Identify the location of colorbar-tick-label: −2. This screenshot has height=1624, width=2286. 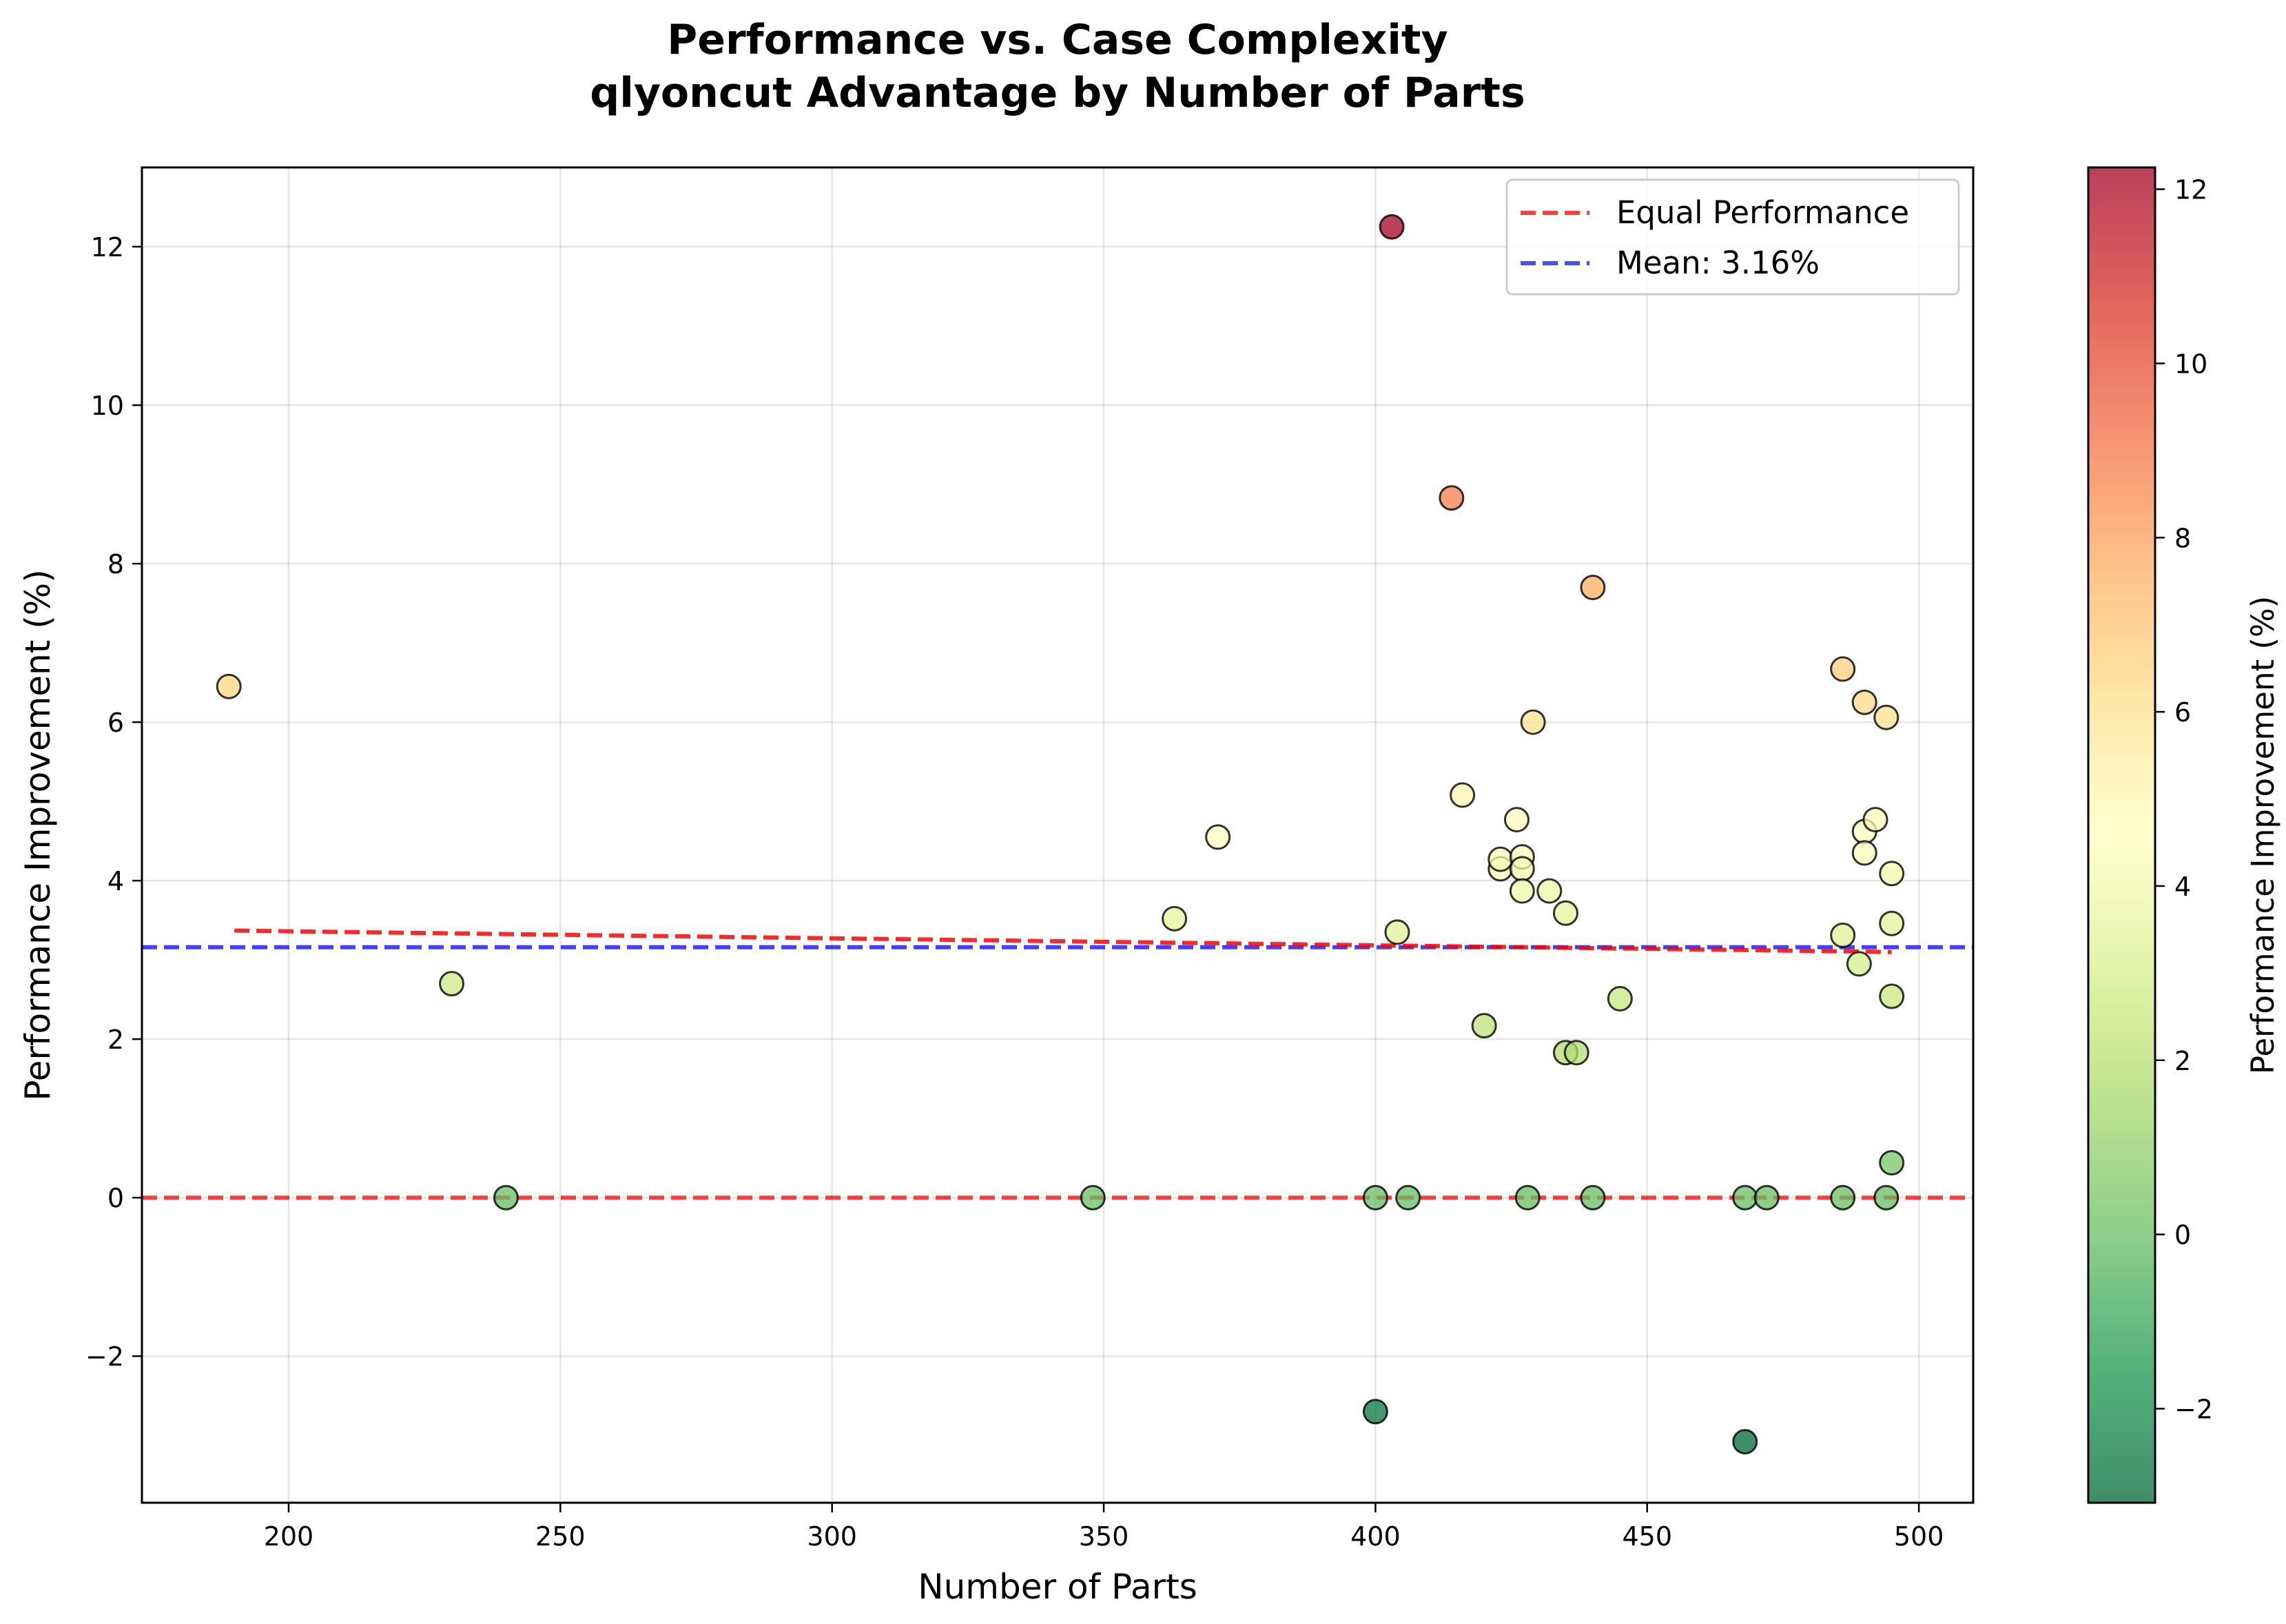
(2193, 1409).